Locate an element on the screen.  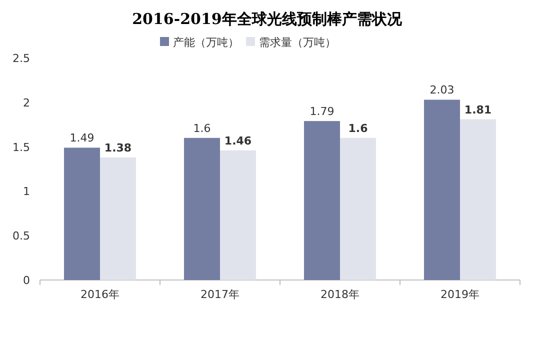
data-label: 1.46 is located at coordinates (238, 141).